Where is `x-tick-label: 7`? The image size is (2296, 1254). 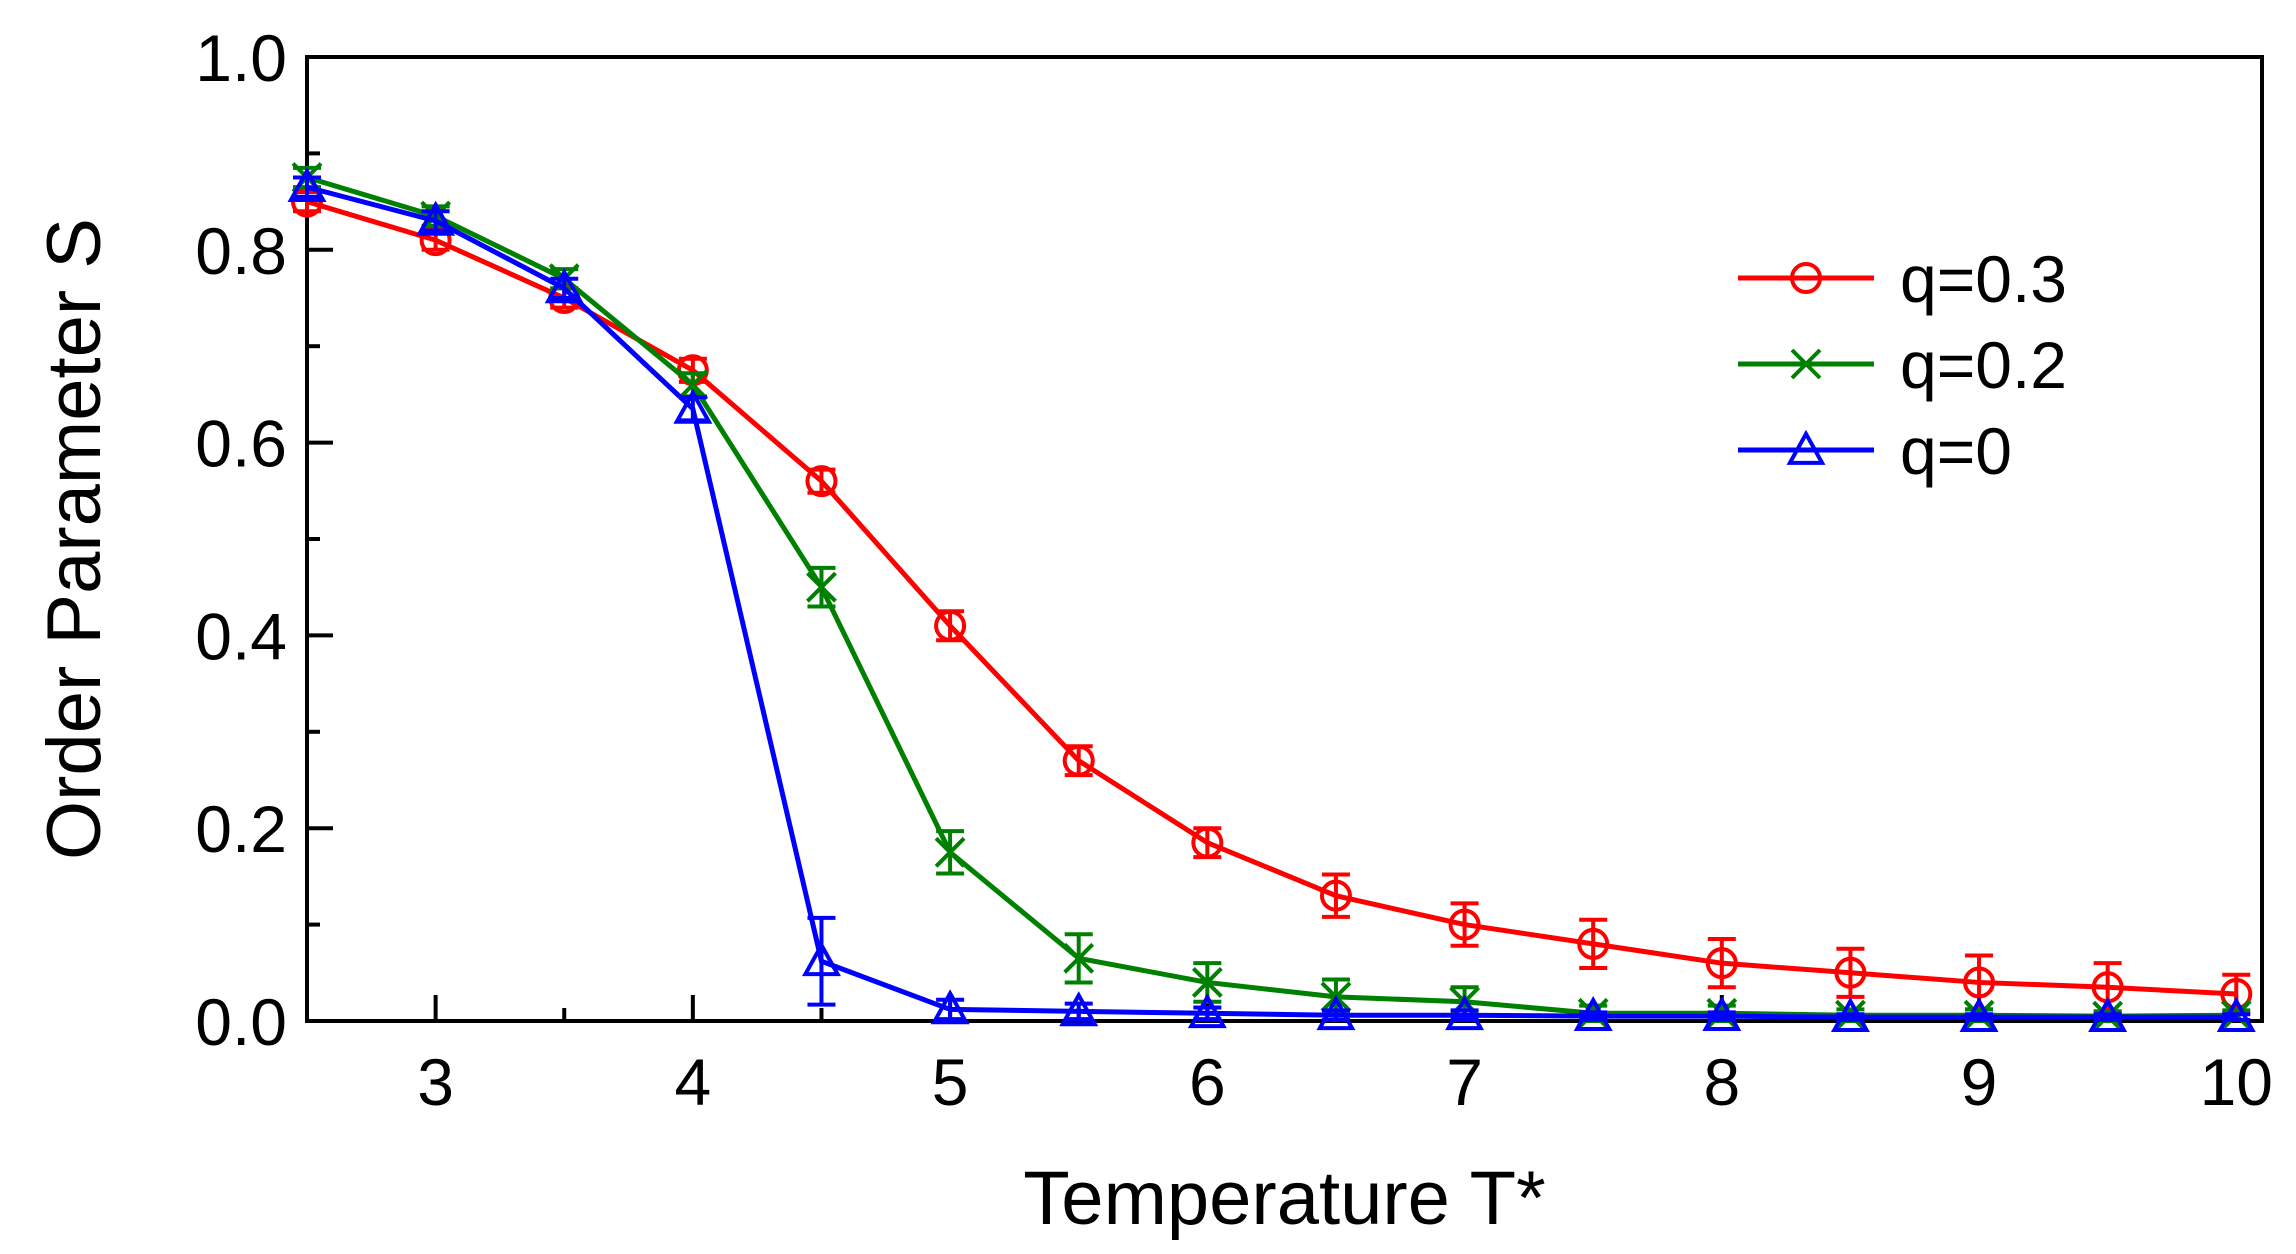 x-tick-label: 7 is located at coordinates (1464, 1082).